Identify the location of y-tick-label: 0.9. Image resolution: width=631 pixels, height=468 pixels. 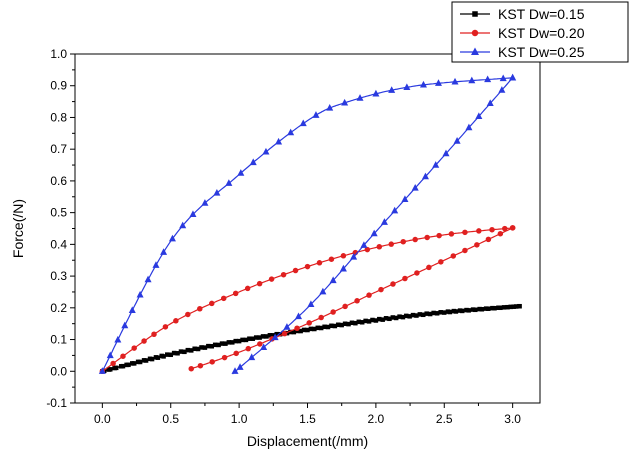
(58, 86).